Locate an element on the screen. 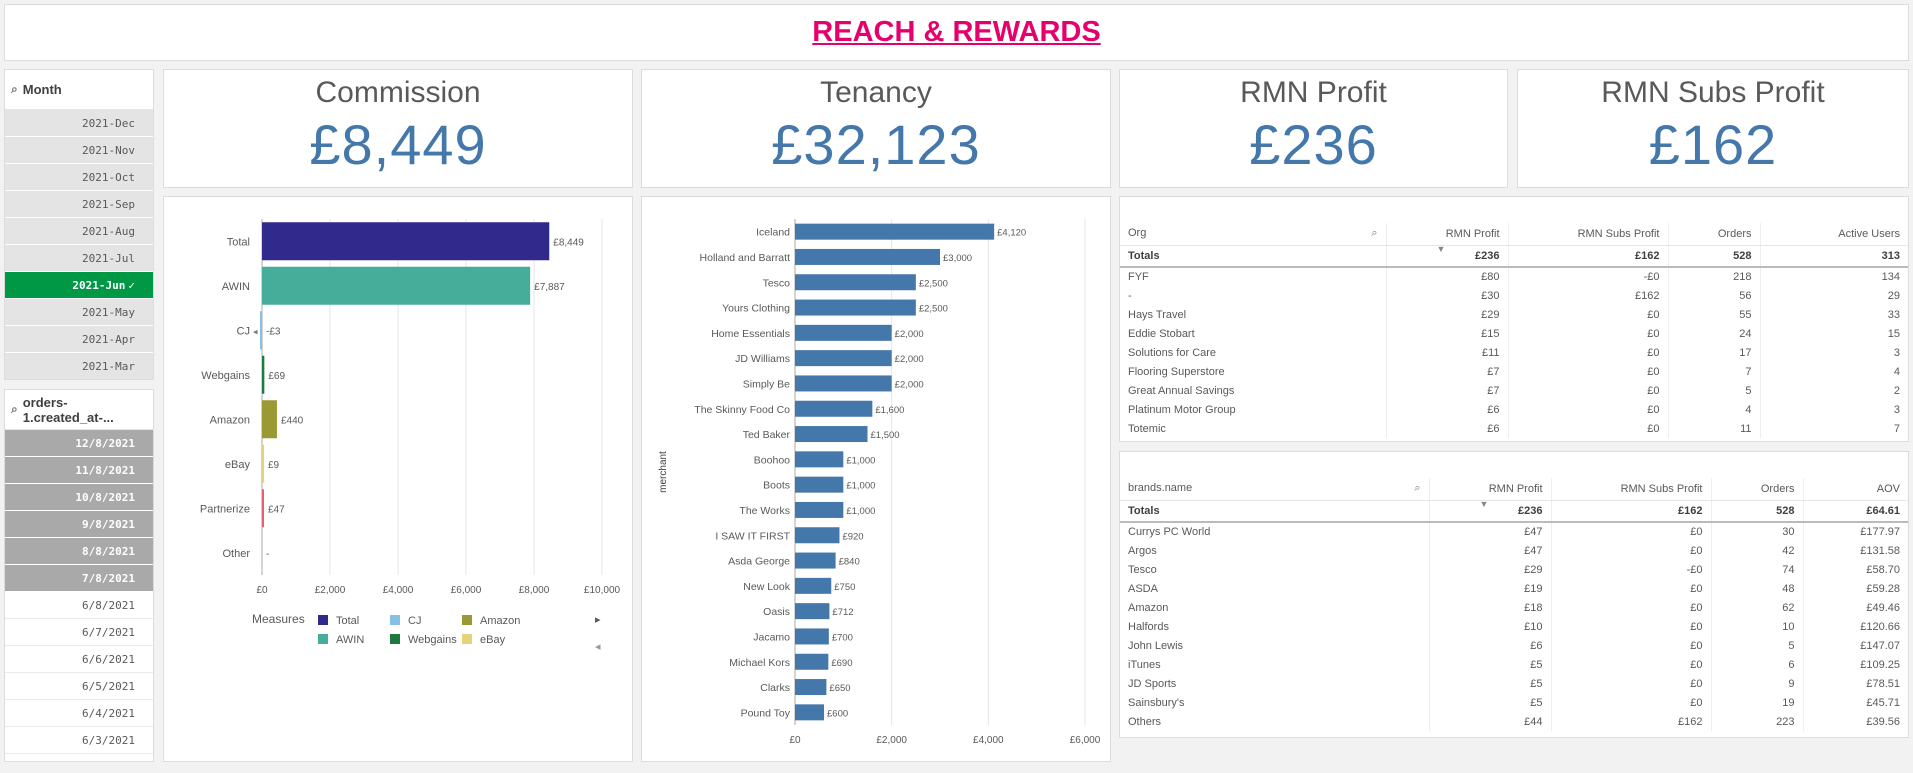 The height and width of the screenshot is (773, 1913). month-filter-item: 2021-Jun ✓ is located at coordinates (79, 285).